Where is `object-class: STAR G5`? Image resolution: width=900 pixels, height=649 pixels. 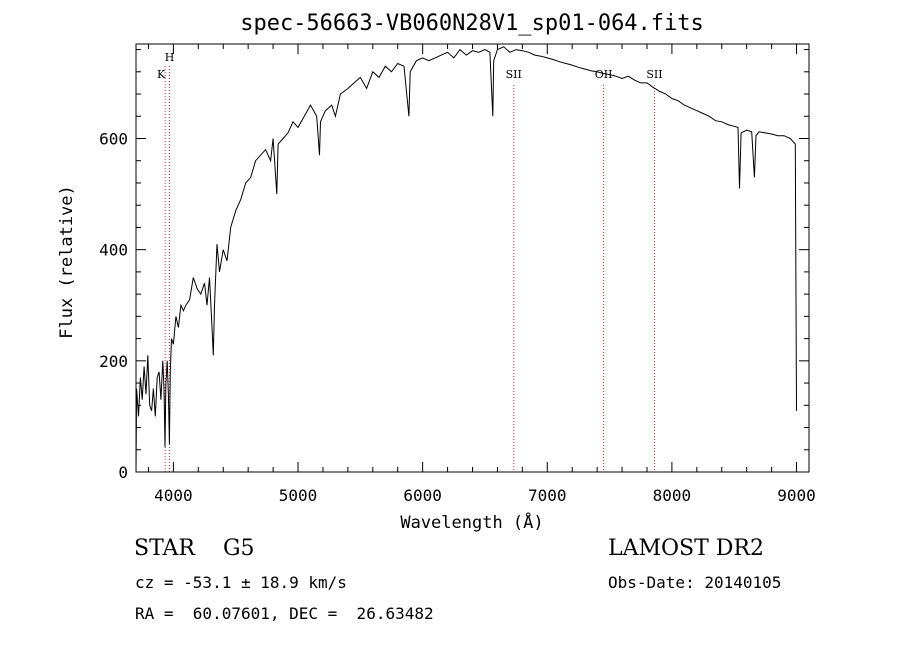 object-class: STAR G5 is located at coordinates (194, 548).